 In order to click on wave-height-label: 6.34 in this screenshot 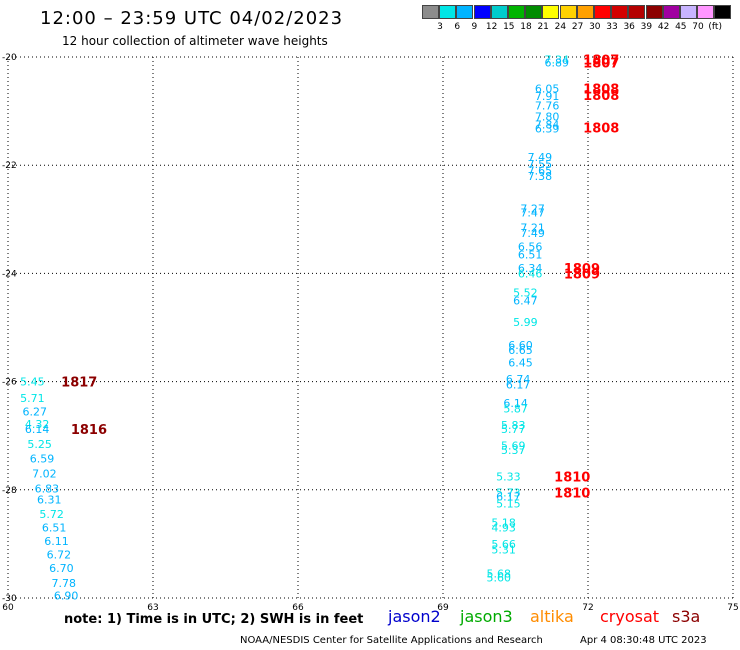, I will do `click(530, 268)`.